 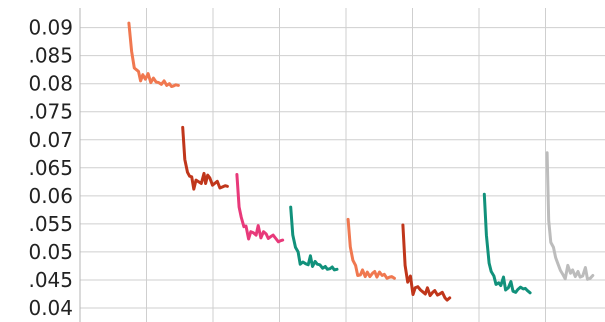 I want to click on y-tick-label-6: 0.07, so click(x=50, y=140).